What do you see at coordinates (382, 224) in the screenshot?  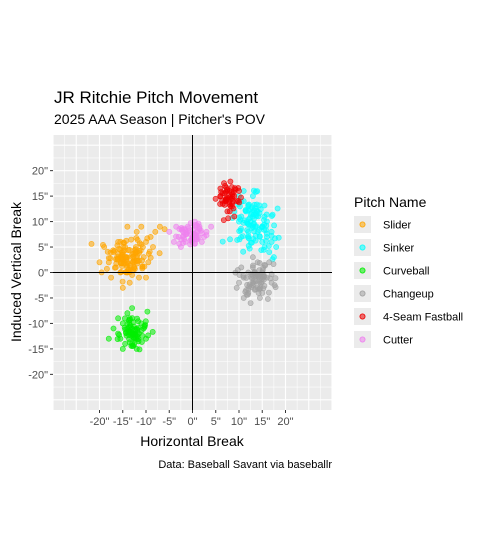 I see `legend-item: Slider` at bounding box center [382, 224].